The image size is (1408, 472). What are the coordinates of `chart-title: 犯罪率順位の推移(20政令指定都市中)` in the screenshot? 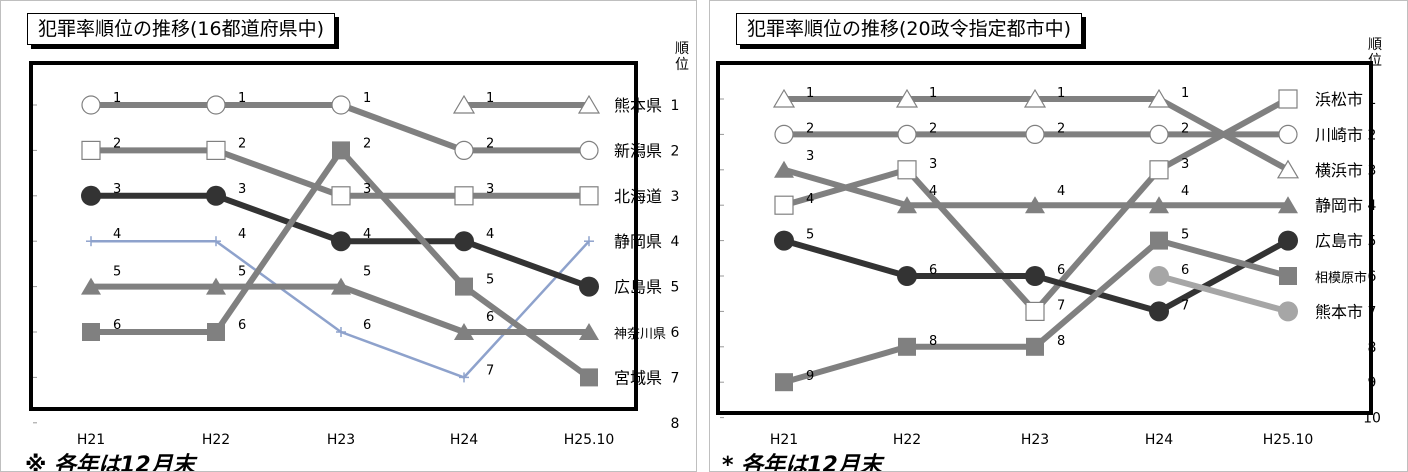 It's located at (909, 29).